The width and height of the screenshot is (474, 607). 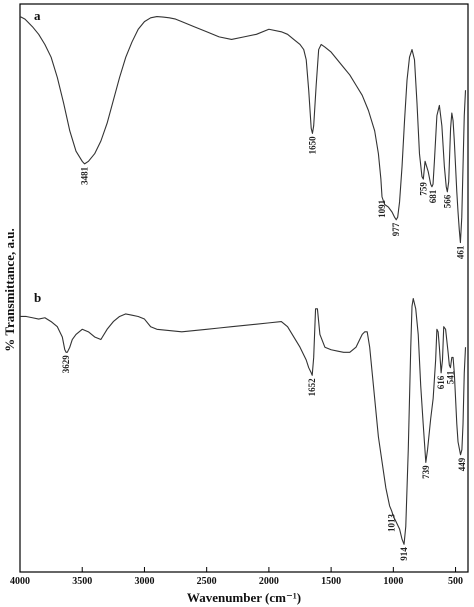 I want to click on peak-label-b-449: 449, so click(x=462, y=464).